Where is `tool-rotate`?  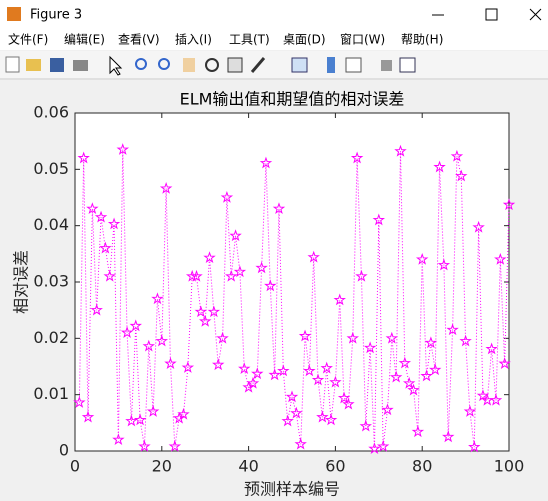
tool-rotate is located at coordinates (212, 65).